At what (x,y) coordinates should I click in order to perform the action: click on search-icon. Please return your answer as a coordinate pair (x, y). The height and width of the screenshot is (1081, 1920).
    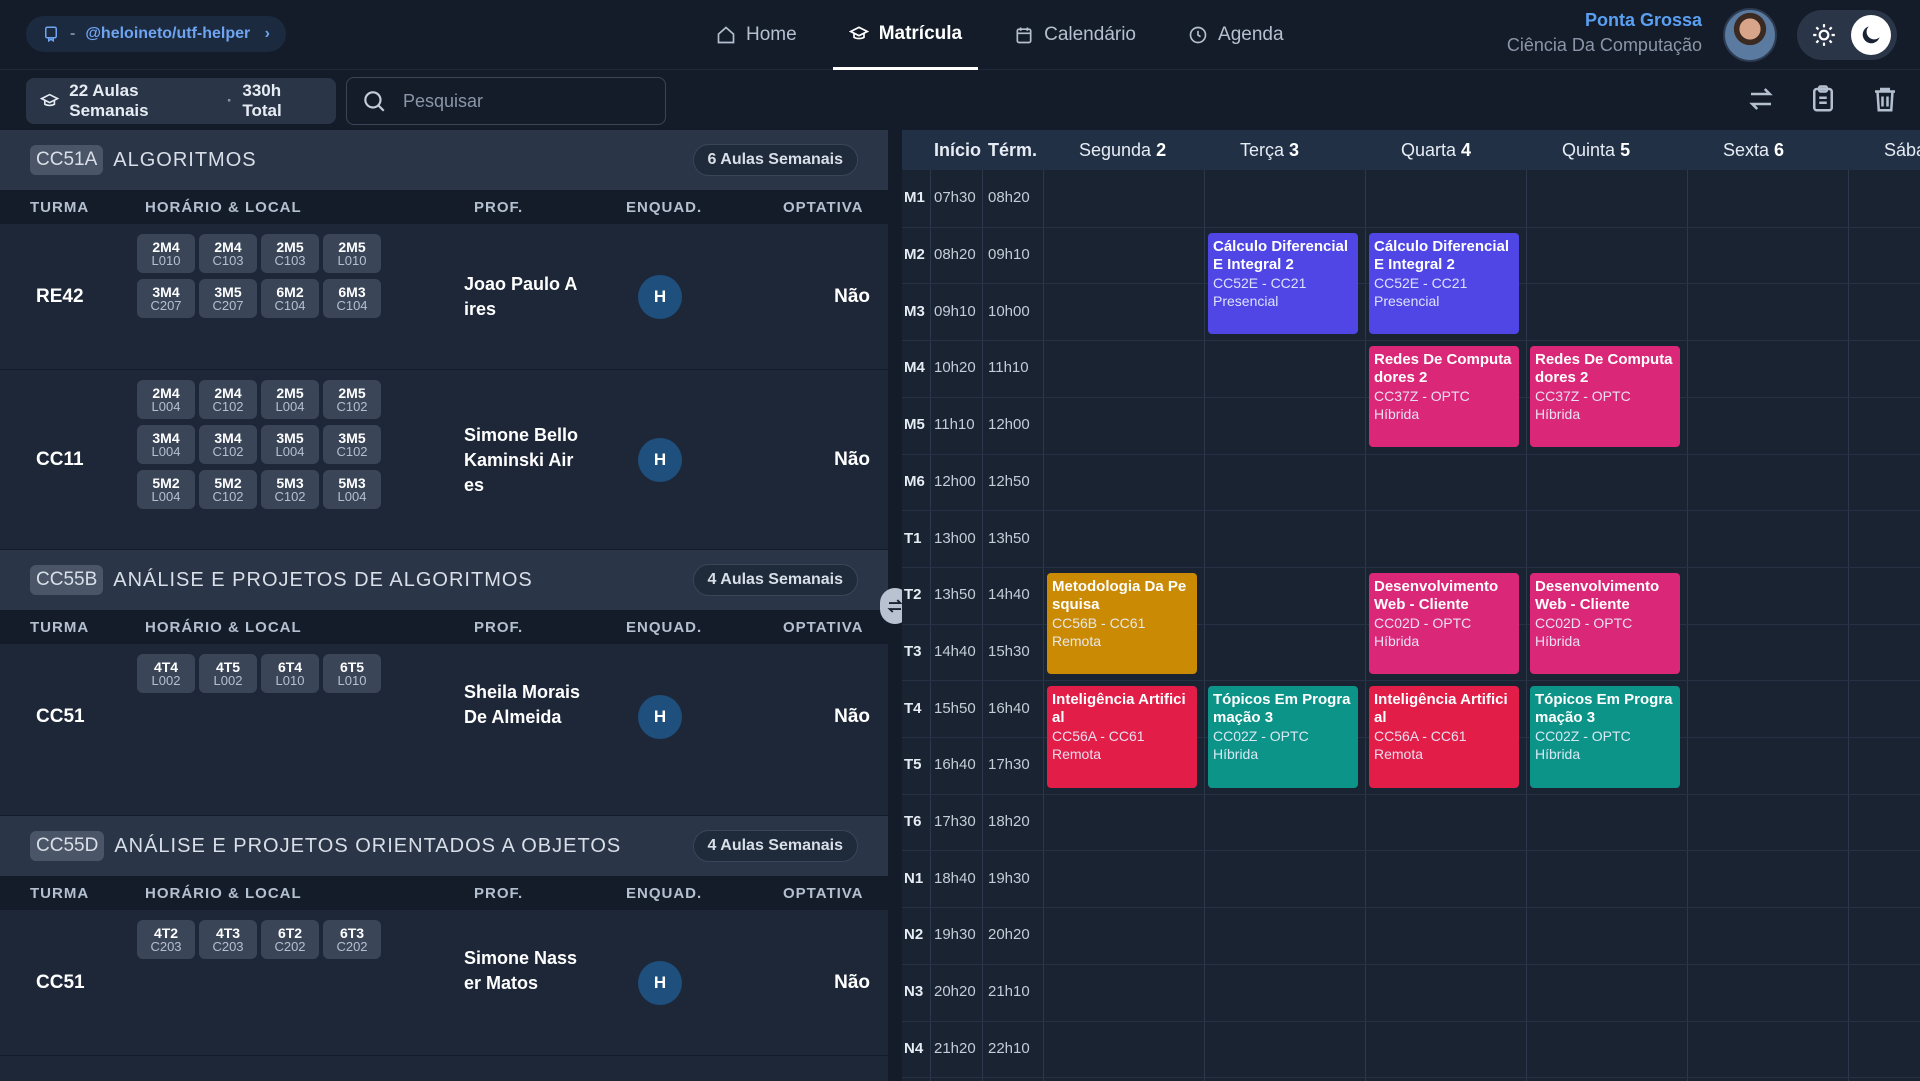
    Looking at the image, I should click on (374, 101).